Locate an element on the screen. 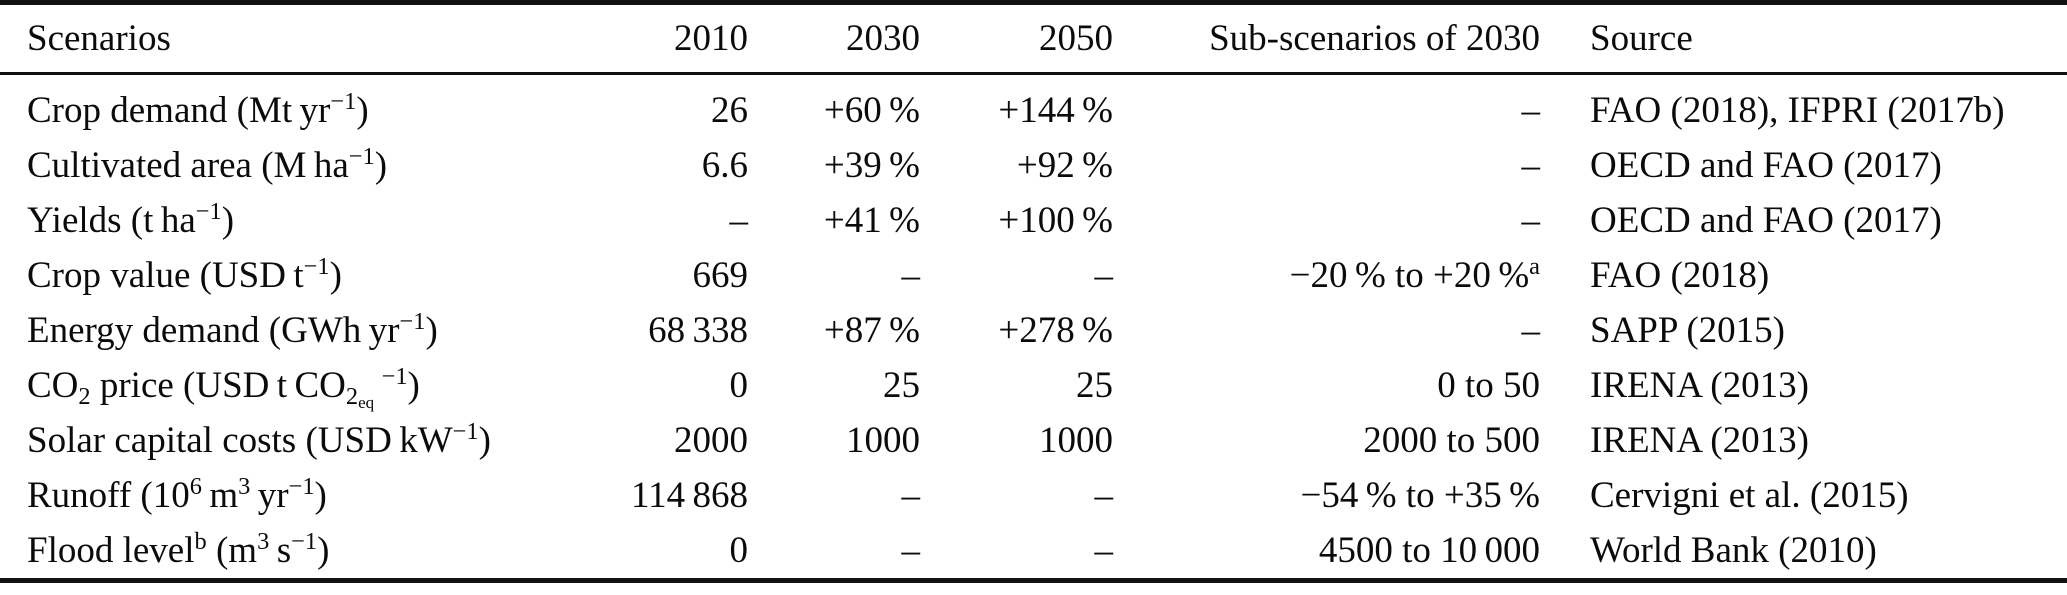  column-header-scenario: Scenarios is located at coordinates (300, 38).